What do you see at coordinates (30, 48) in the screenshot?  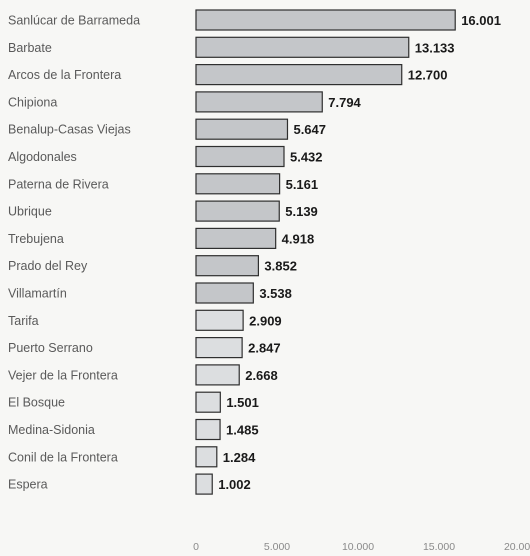 I see `category-label: Barbate` at bounding box center [30, 48].